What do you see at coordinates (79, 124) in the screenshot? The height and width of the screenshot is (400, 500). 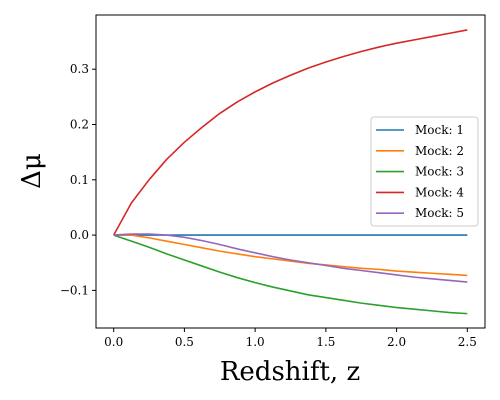 I see `y-tick-label: 0.2` at bounding box center [79, 124].